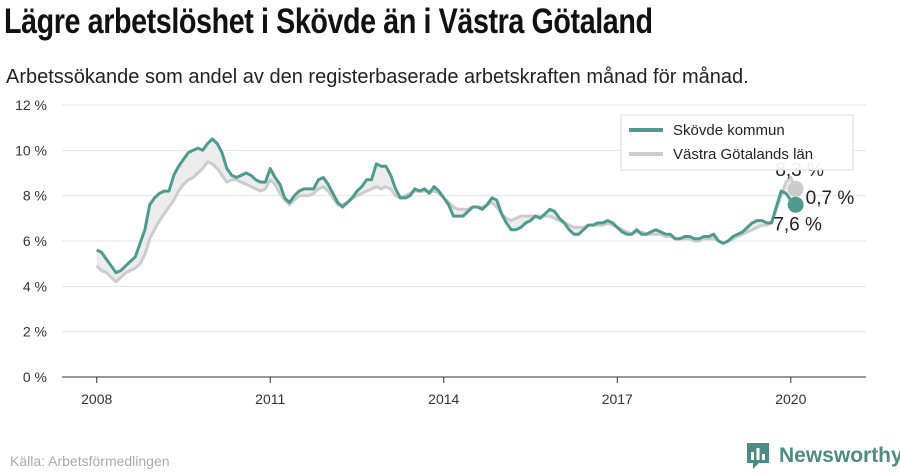 This screenshot has width=900, height=474. What do you see at coordinates (35, 286) in the screenshot?
I see `y-tick-label: 4 %` at bounding box center [35, 286].